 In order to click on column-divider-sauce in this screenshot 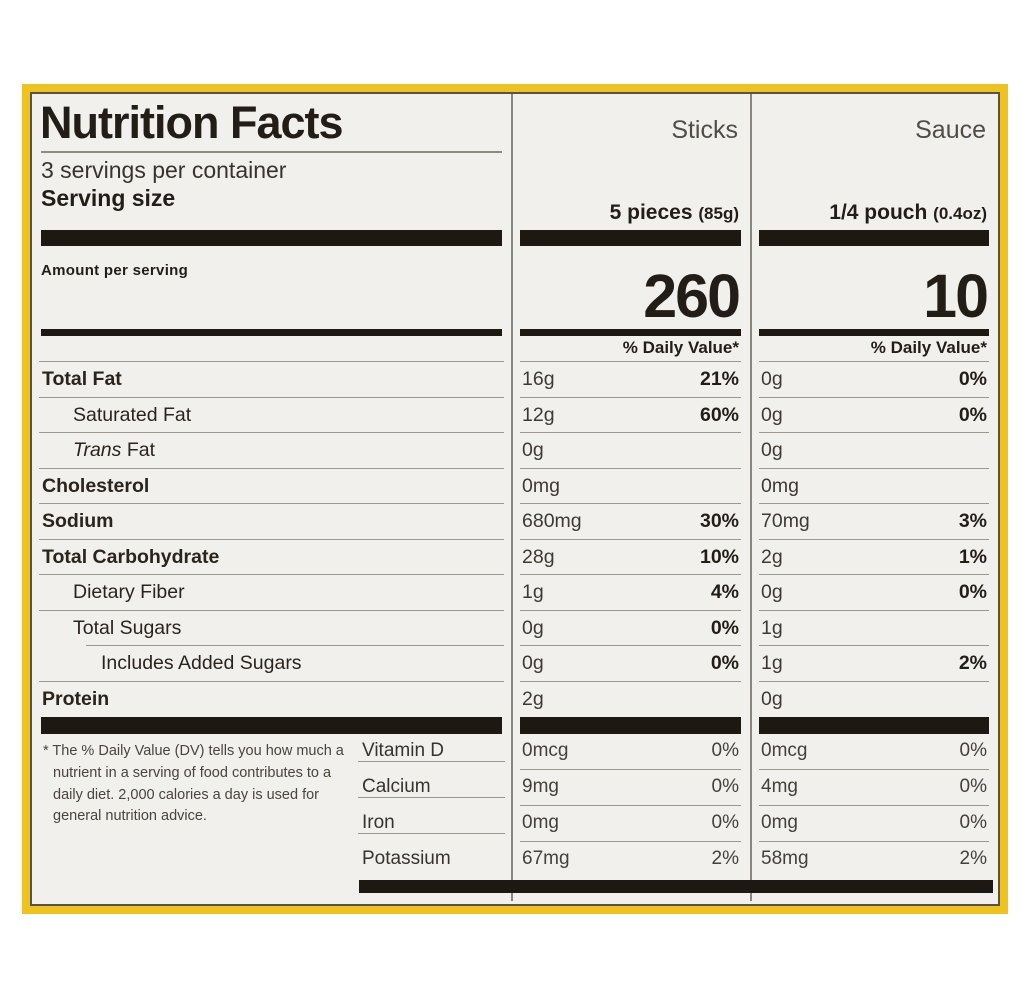, I will do `click(751, 497)`.